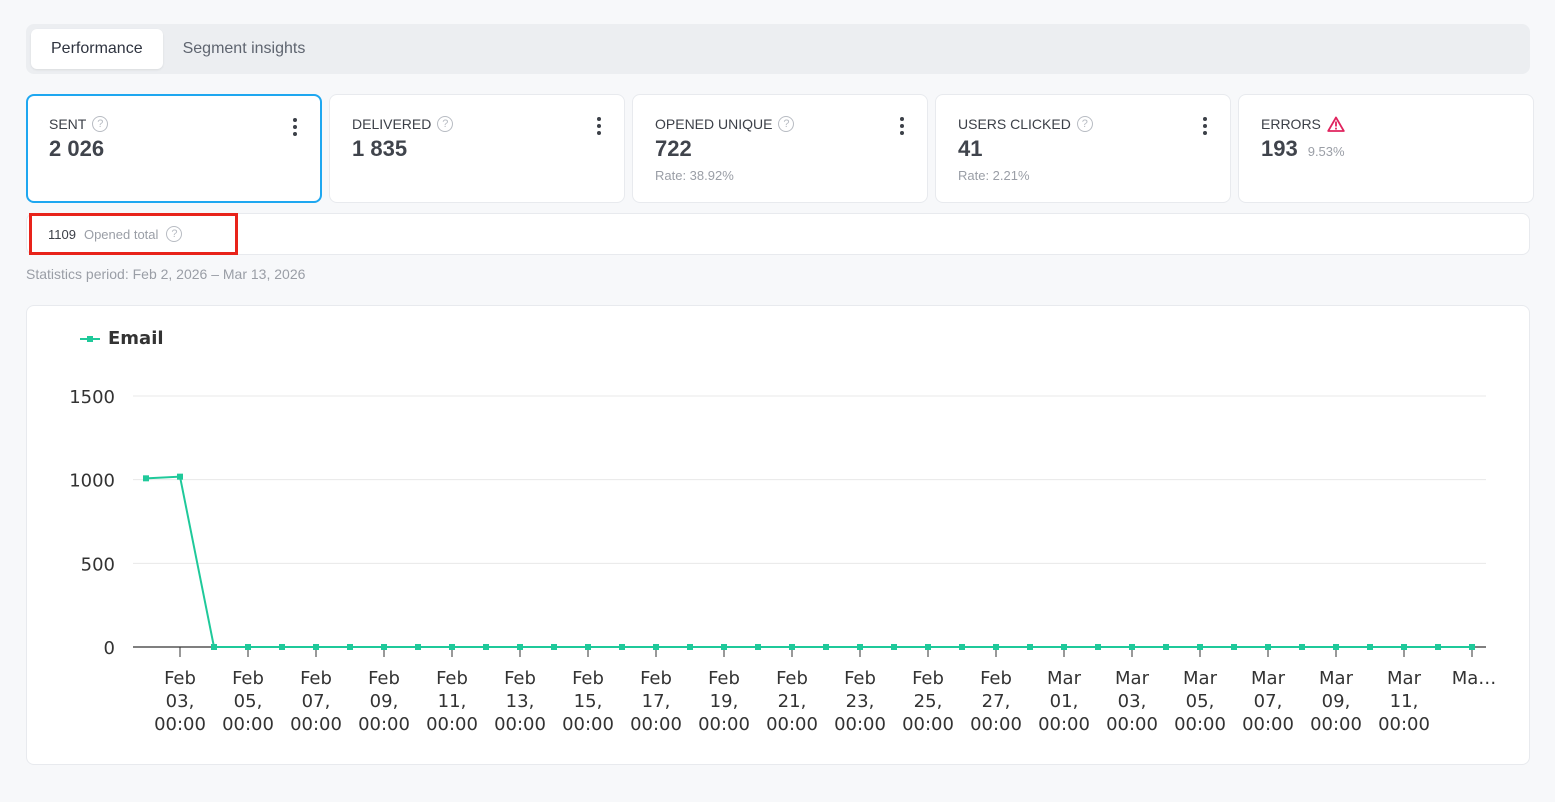 The image size is (1555, 802). I want to click on x-tick-label: Feb 17, 00:00, so click(656, 701).